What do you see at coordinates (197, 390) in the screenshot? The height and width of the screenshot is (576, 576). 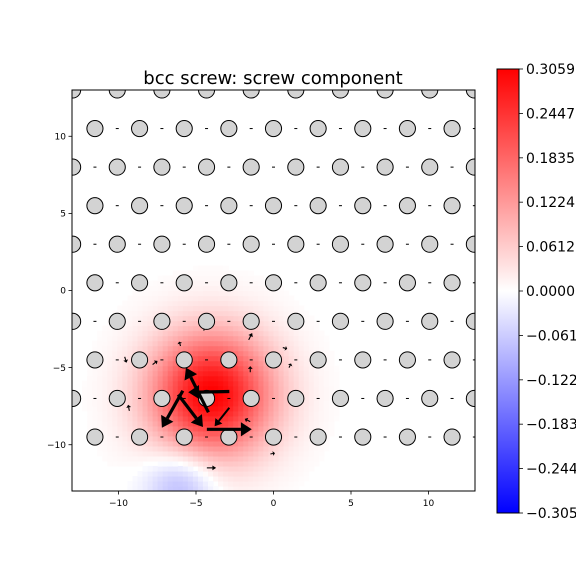 I see `core-arrow` at bounding box center [197, 390].